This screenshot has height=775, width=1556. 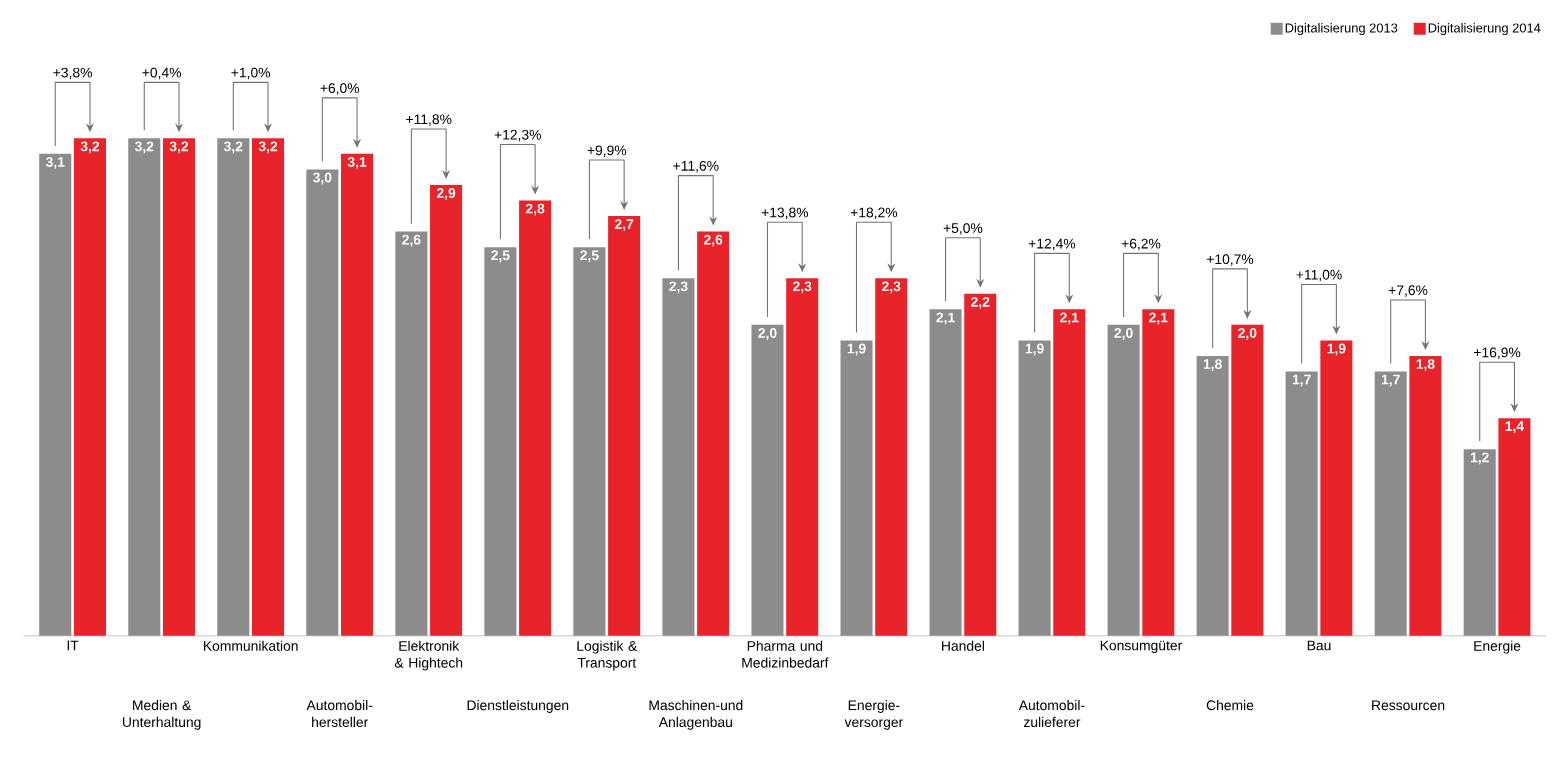 What do you see at coordinates (696, 714) in the screenshot?
I see `x-tick-label: Maschinen-und Anlagenbau` at bounding box center [696, 714].